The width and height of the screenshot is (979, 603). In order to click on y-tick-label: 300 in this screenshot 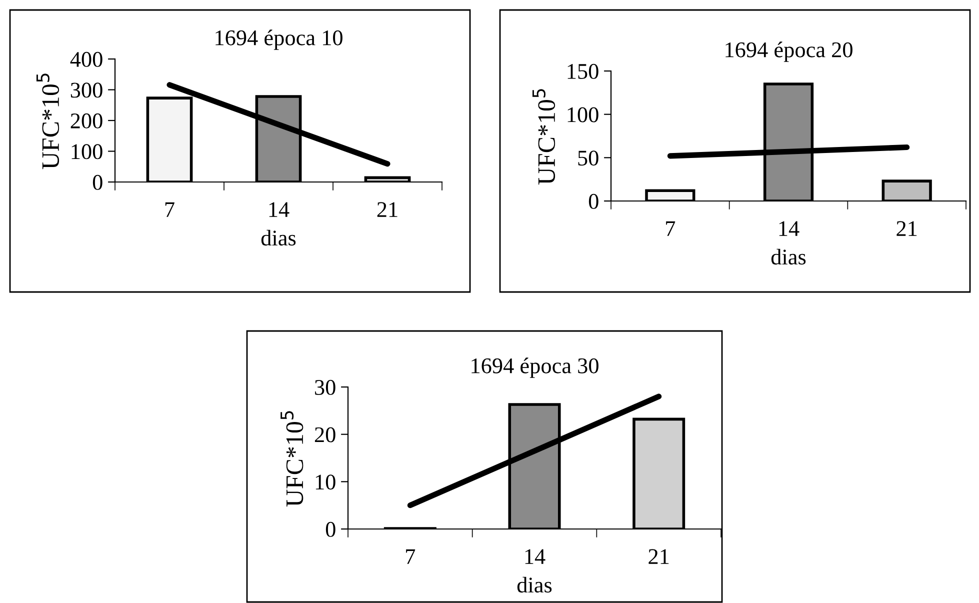, I will do `click(86, 90)`.